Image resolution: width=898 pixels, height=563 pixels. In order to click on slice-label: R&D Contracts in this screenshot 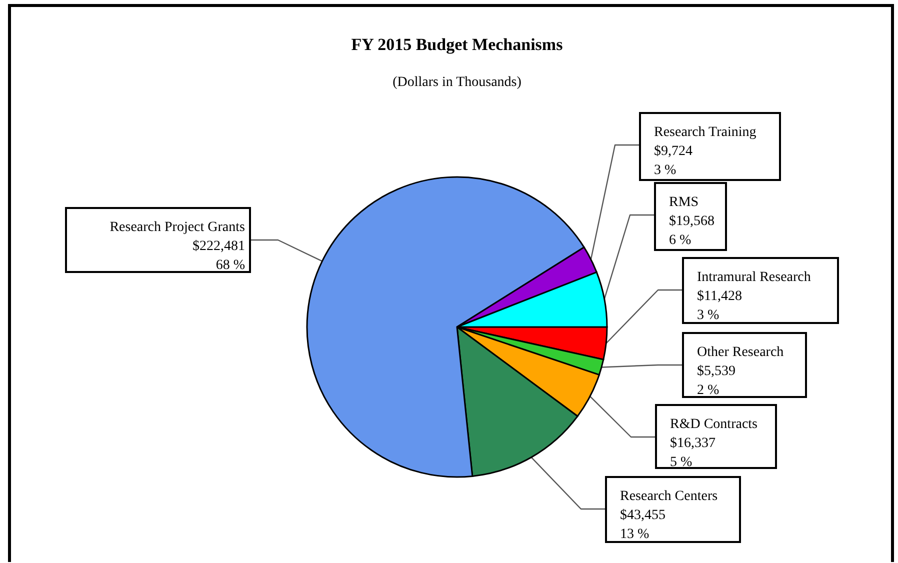, I will do `click(714, 424)`.